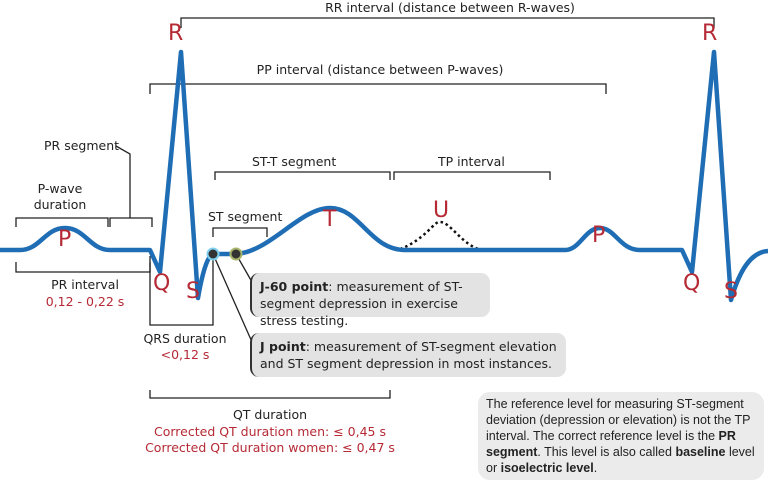 Image resolution: width=768 pixels, height=496 pixels. Describe the element at coordinates (65, 239) in the screenshot. I see `p-wave-label: P` at that location.